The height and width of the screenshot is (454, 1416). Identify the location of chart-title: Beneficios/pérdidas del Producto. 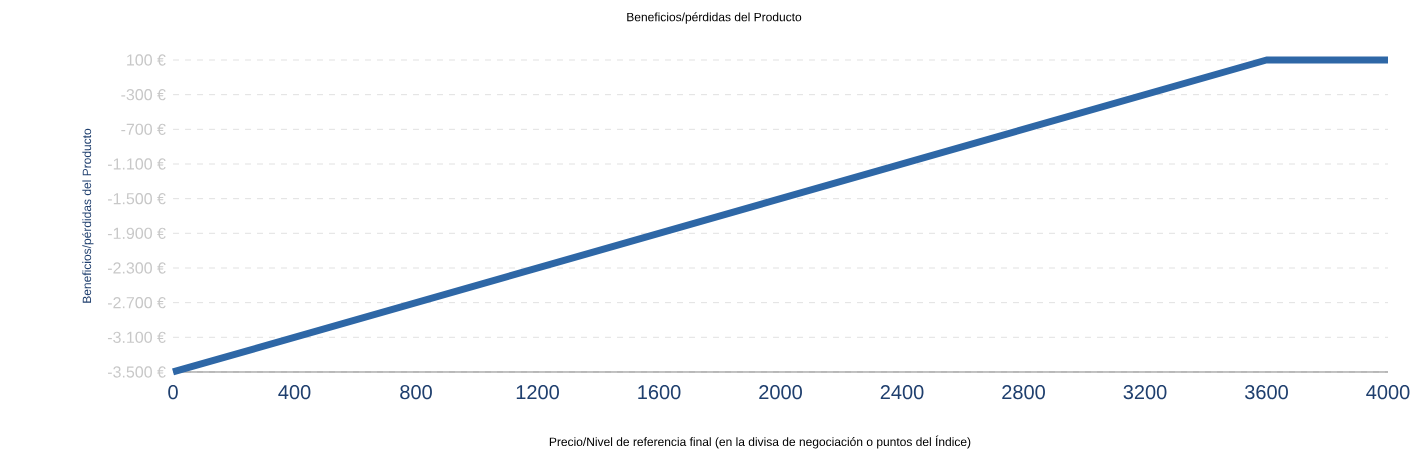
(714, 18).